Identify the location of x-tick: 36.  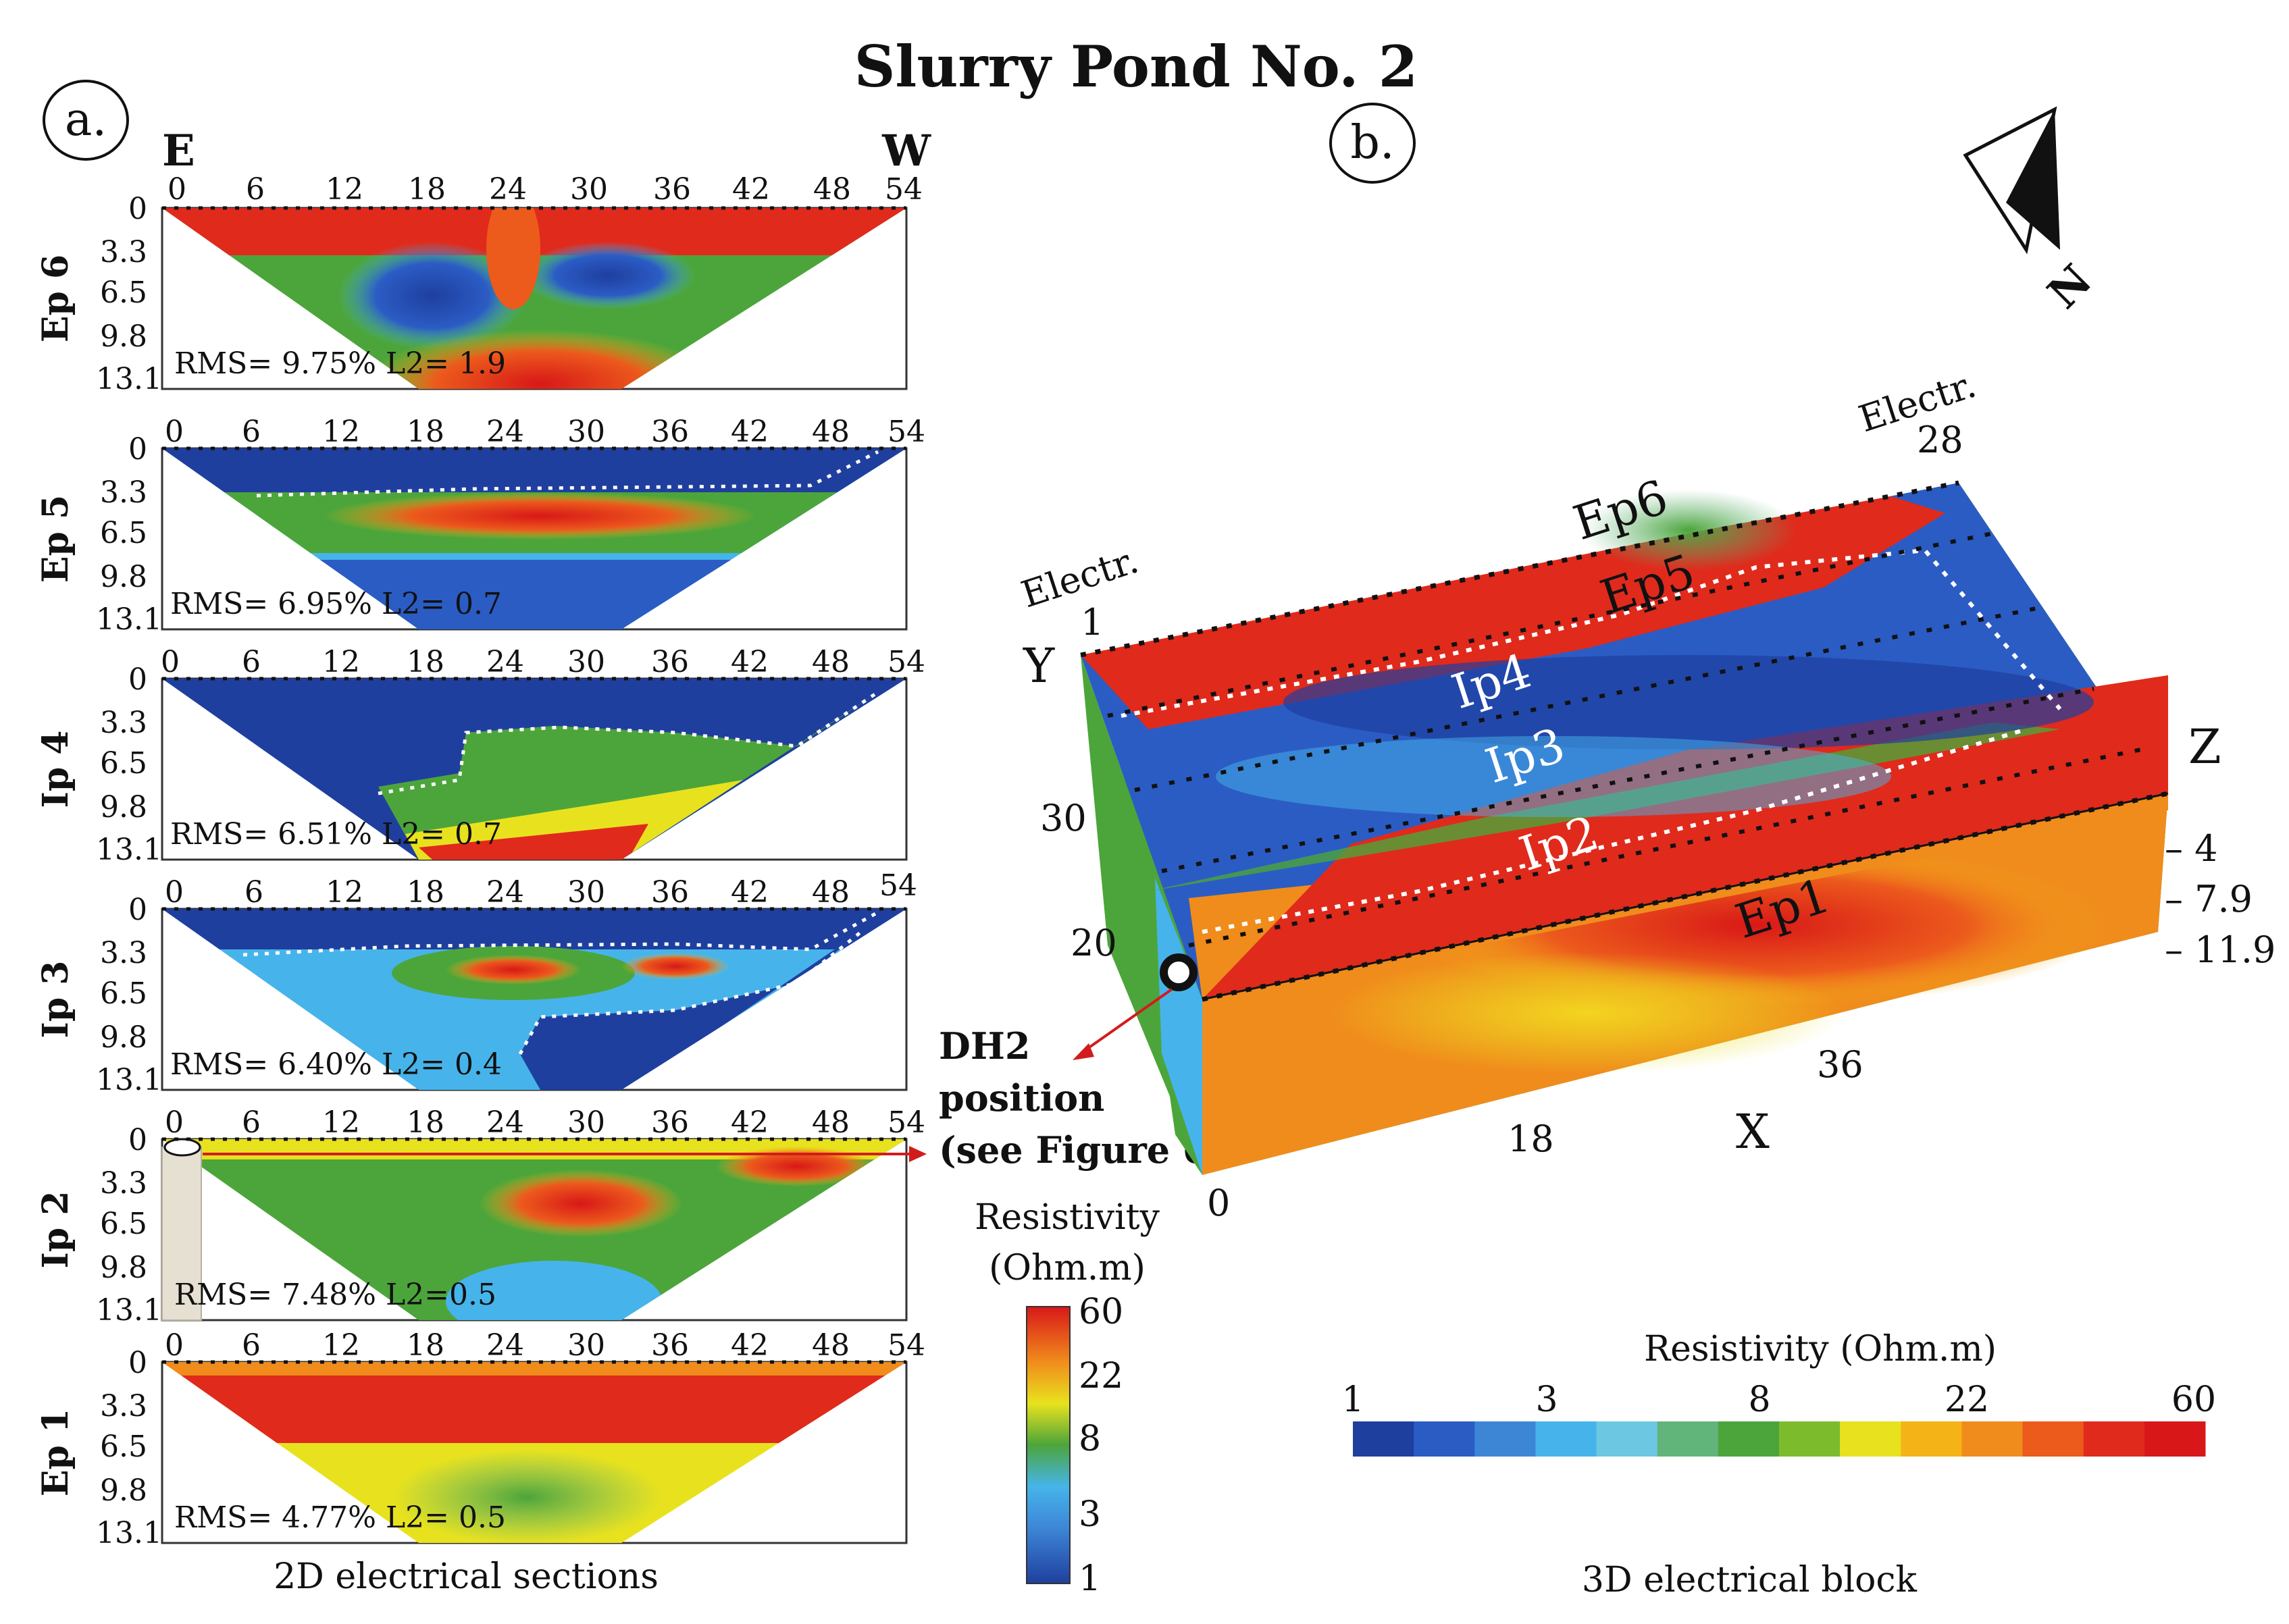
(1840, 1064).